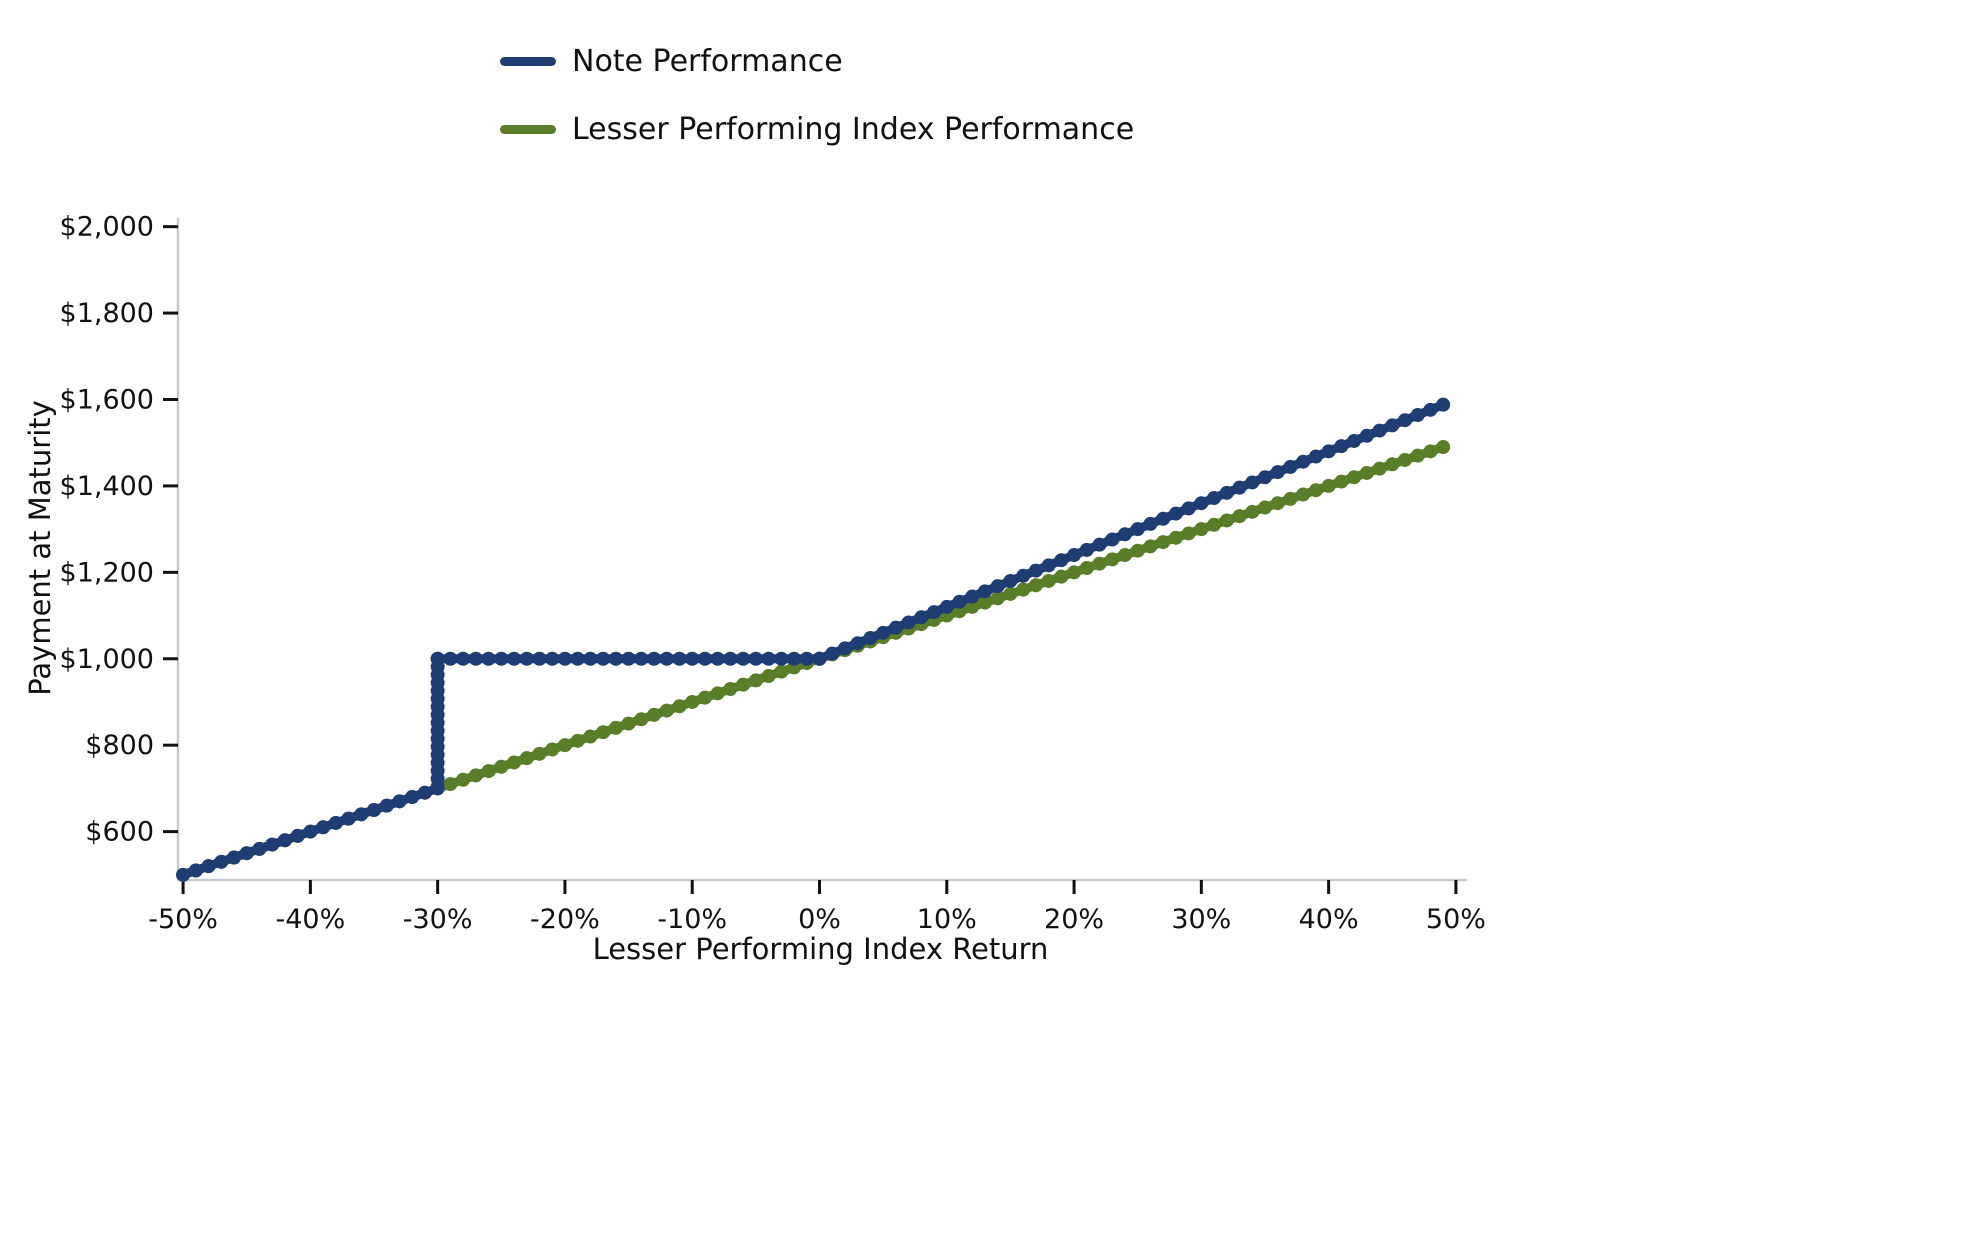 This screenshot has height=1250, width=1979. What do you see at coordinates (119, 745) in the screenshot?
I see `y-tick-label: $800` at bounding box center [119, 745].